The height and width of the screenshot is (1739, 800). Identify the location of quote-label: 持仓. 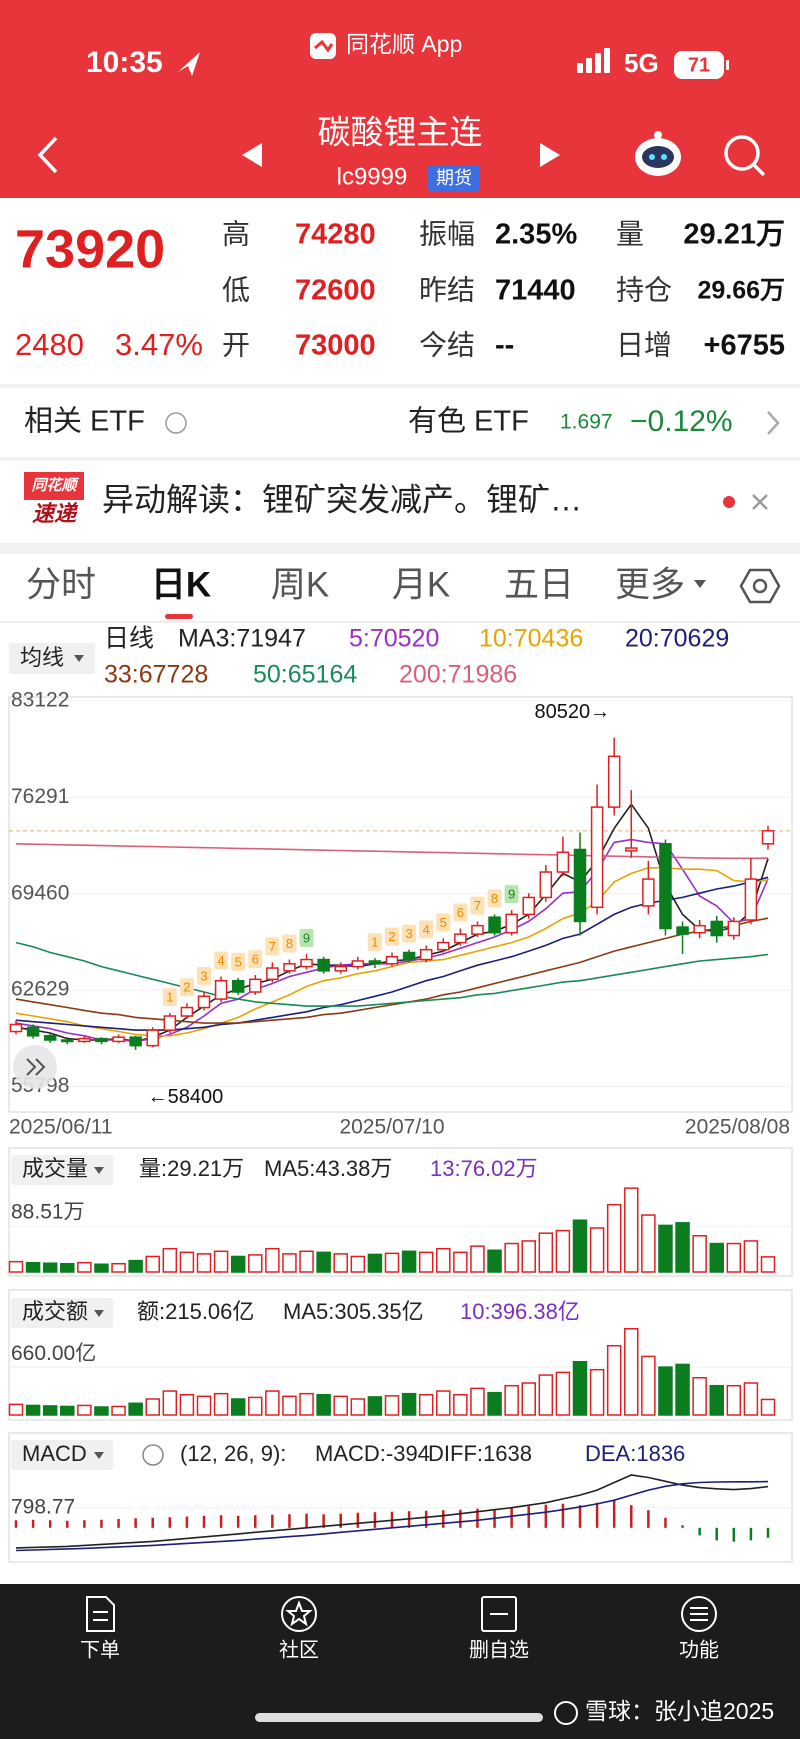
(644, 289).